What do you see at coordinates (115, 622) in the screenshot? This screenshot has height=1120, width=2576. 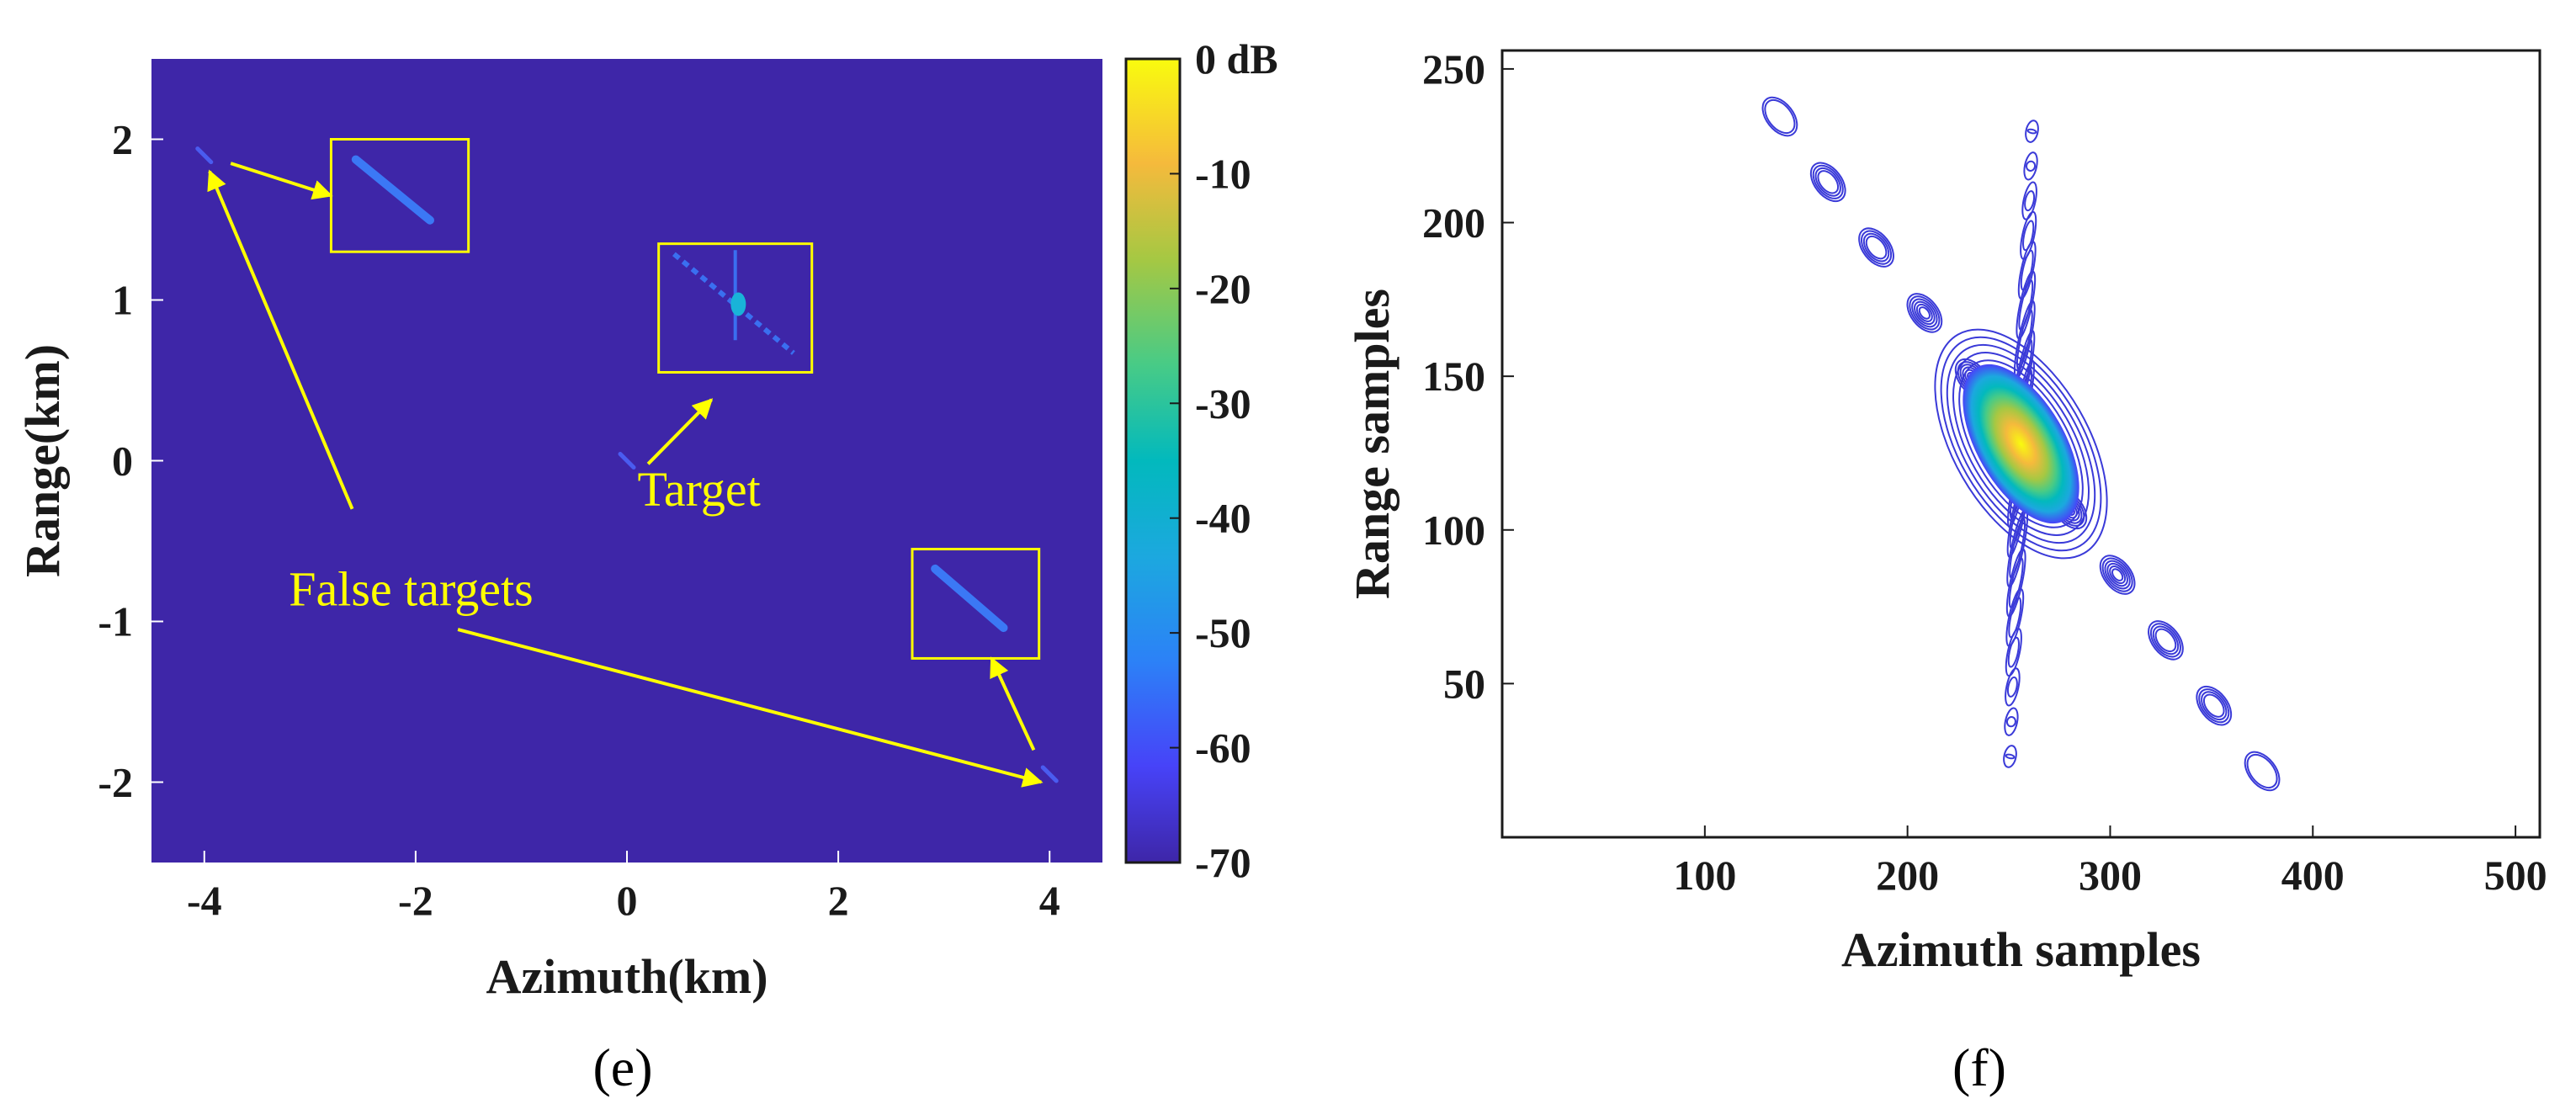 I see `e-y-tick-label-1: -1` at bounding box center [115, 622].